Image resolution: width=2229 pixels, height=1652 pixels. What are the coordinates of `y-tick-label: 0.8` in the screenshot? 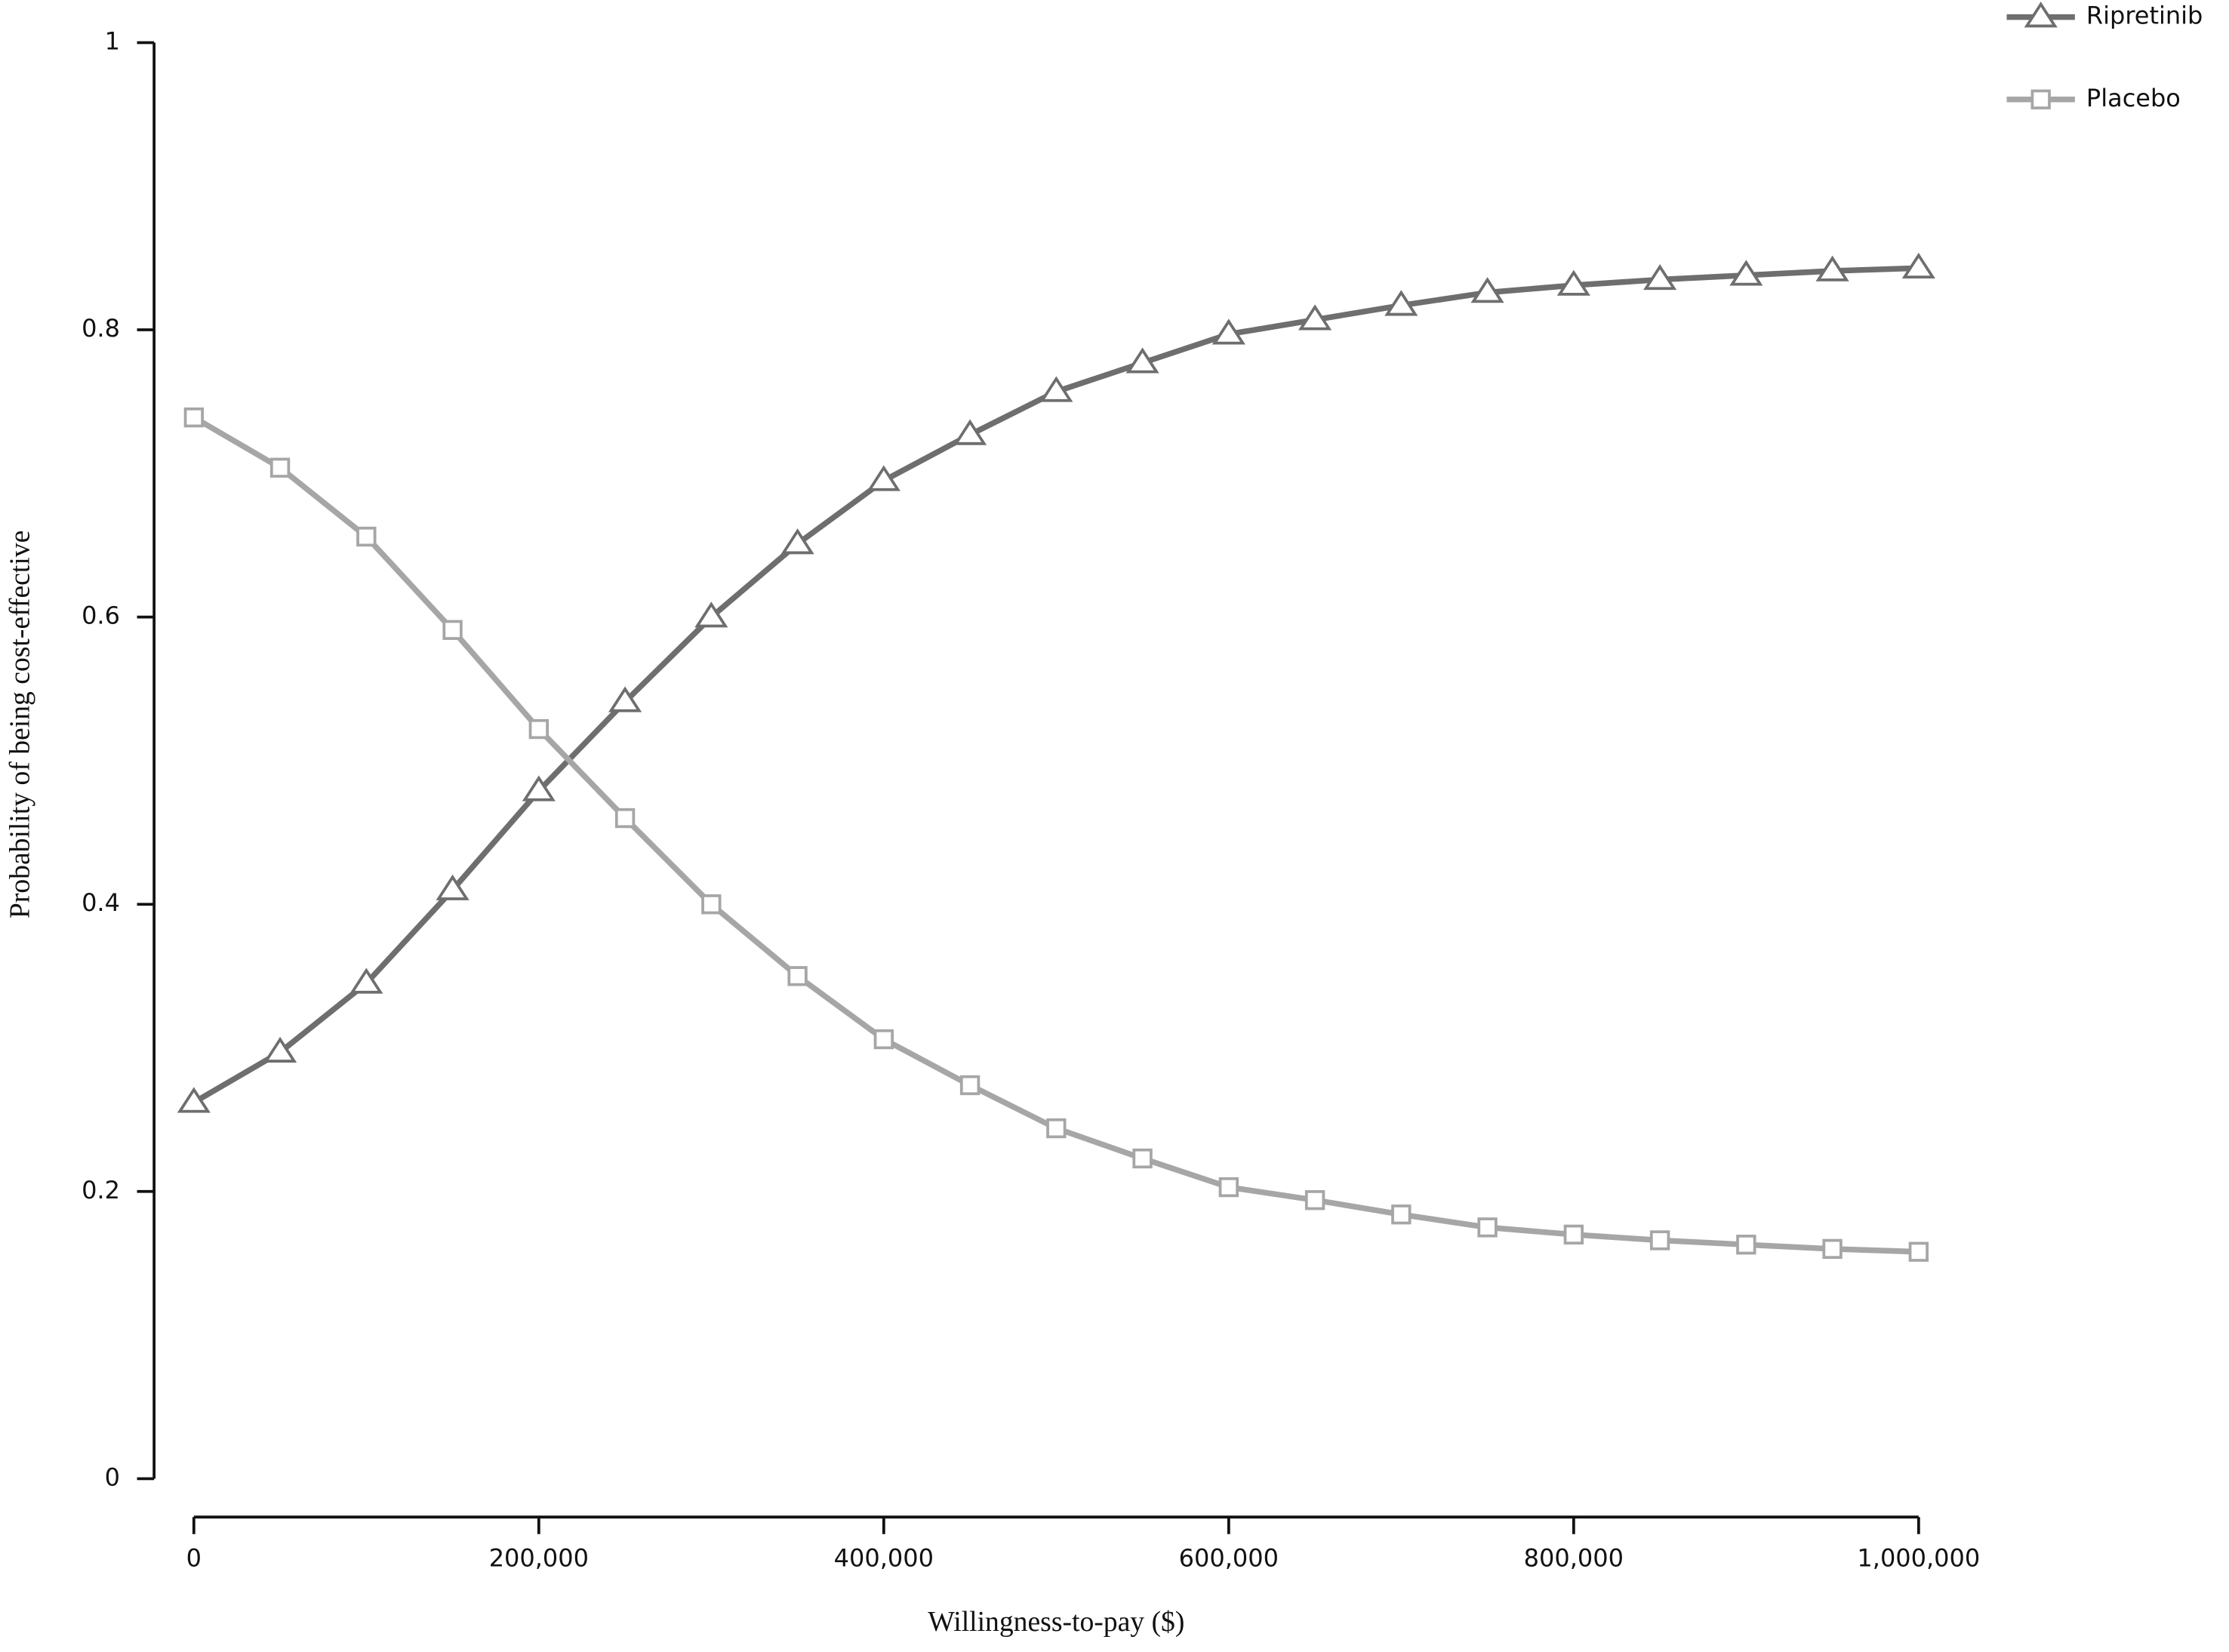 It's located at (101, 328).